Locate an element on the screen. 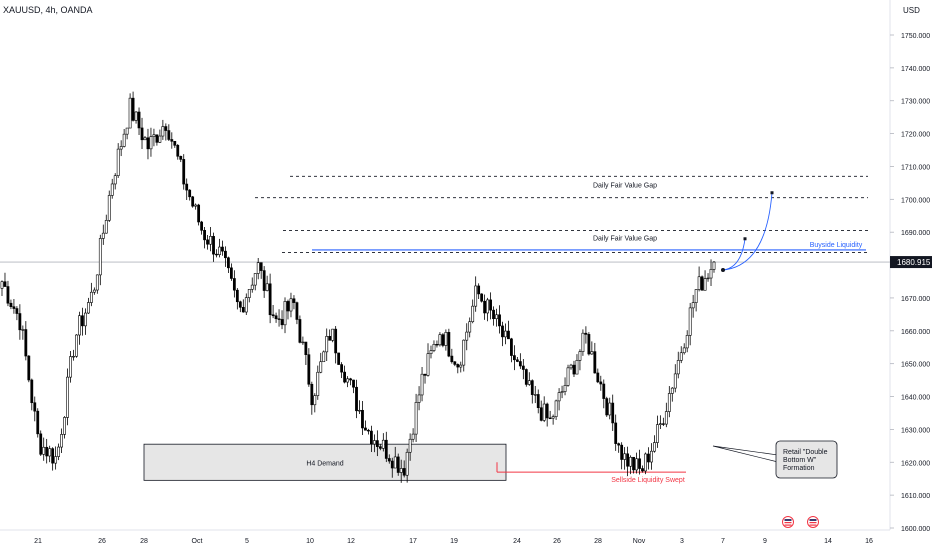 This screenshot has width=932, height=555. projected-path is located at coordinates (747, 231).